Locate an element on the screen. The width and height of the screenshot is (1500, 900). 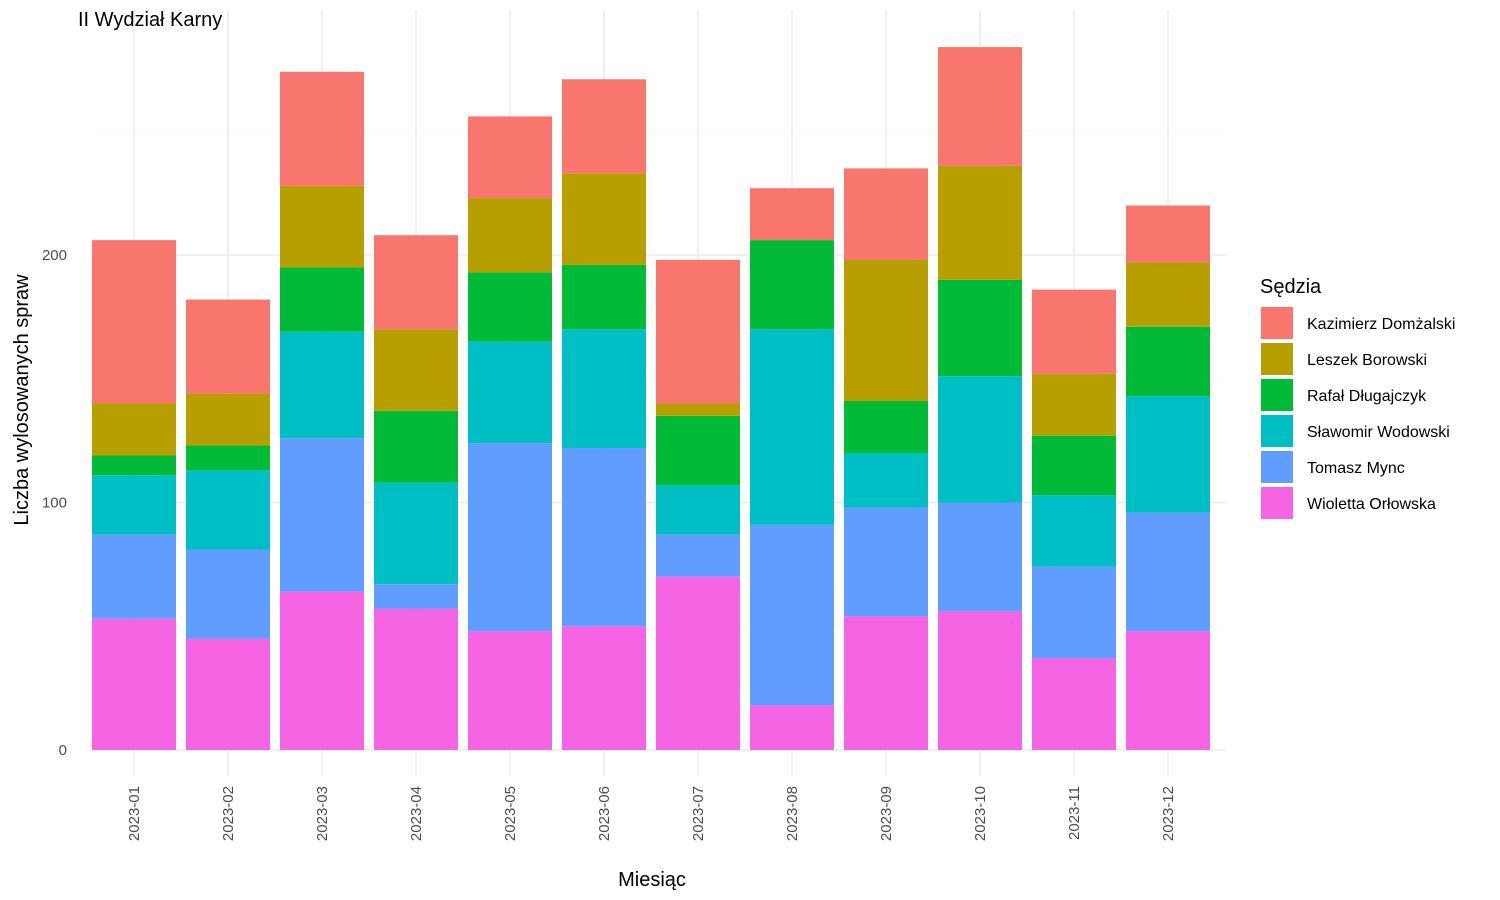
x-tick-label: 2023-12 is located at coordinates (1168, 813).